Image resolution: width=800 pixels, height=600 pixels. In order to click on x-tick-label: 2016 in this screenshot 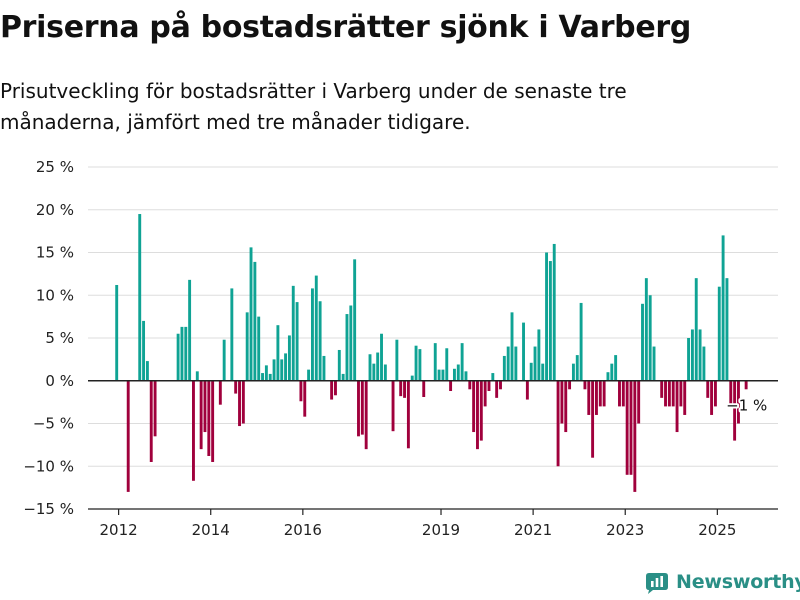, I will do `click(303, 530)`.